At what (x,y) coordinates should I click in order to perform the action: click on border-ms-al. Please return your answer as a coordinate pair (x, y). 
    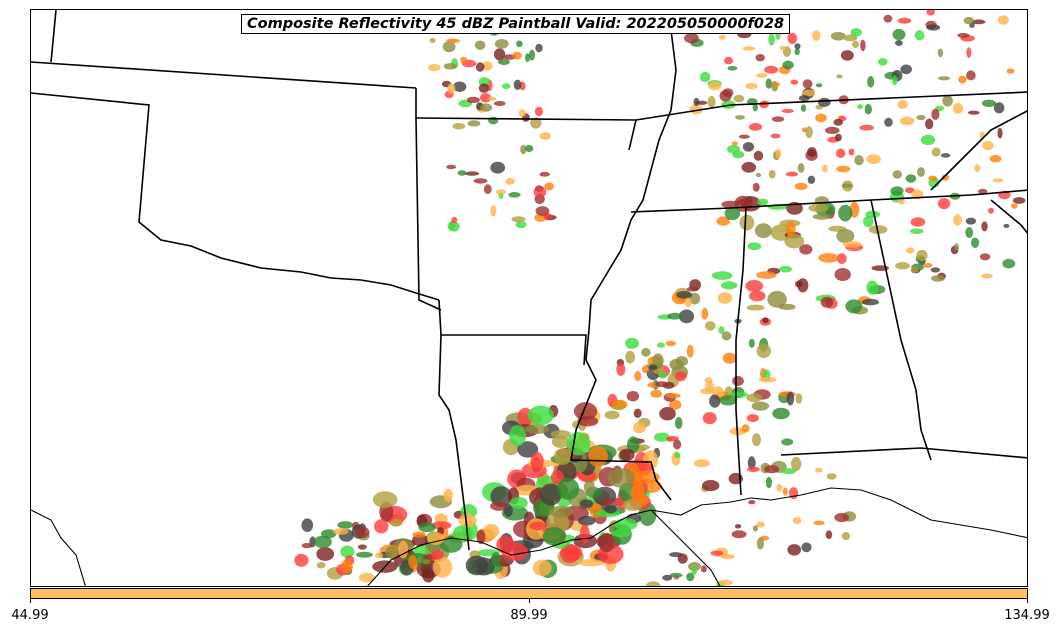
    Looking at the image, I should click on (741, 351).